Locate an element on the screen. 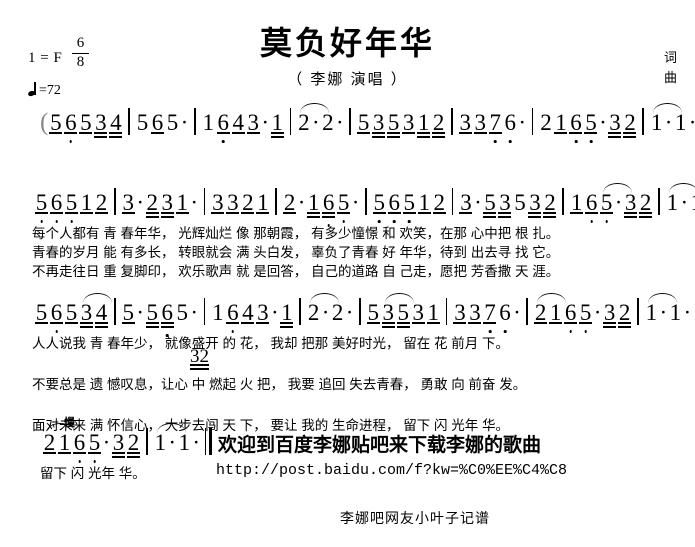  staff-system-coda: 2 1 6 5 · 3 2 1 · 1 · 慢留下 闪 光年 华。 is located at coordinates (347, 449).